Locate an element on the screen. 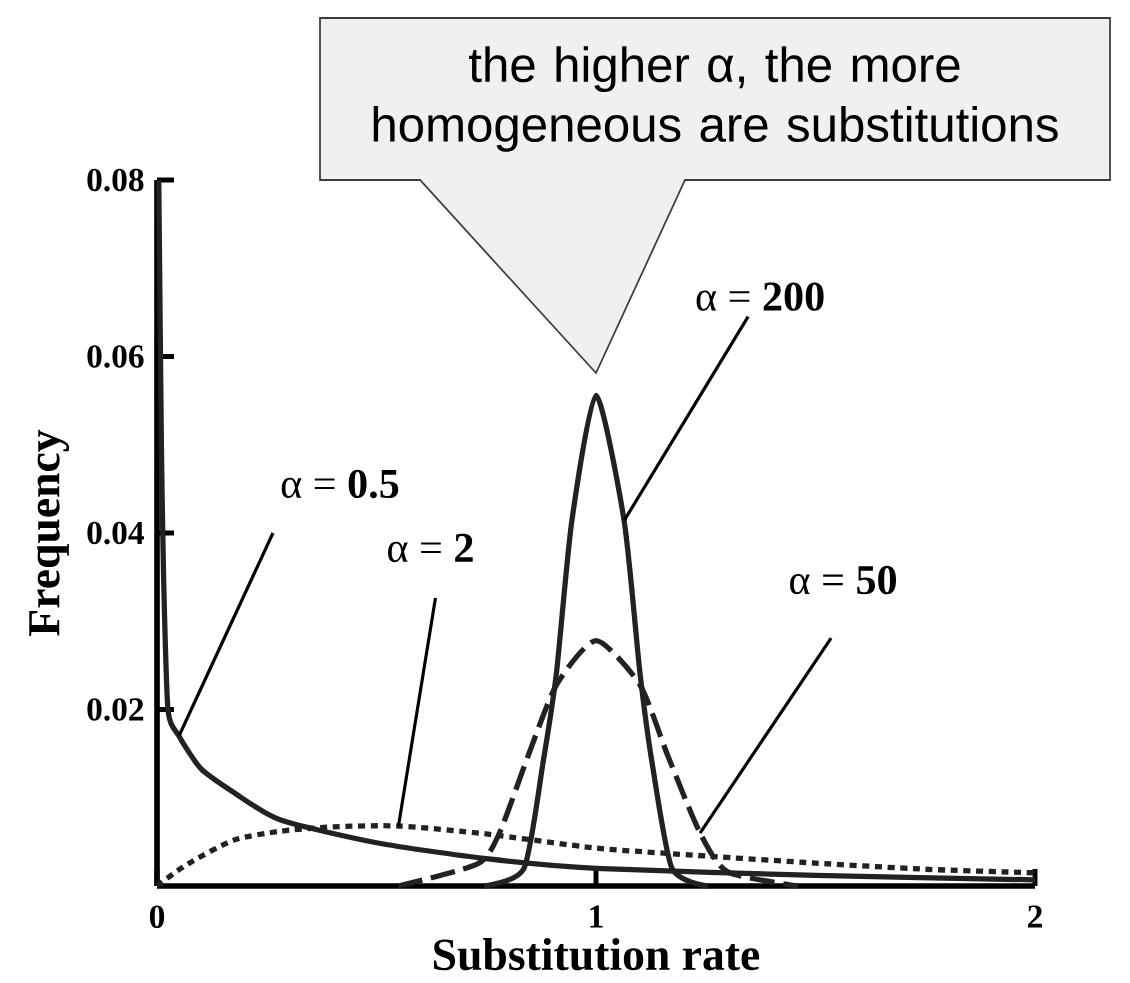  y-tick-label: 0.06 is located at coordinates (115, 356).